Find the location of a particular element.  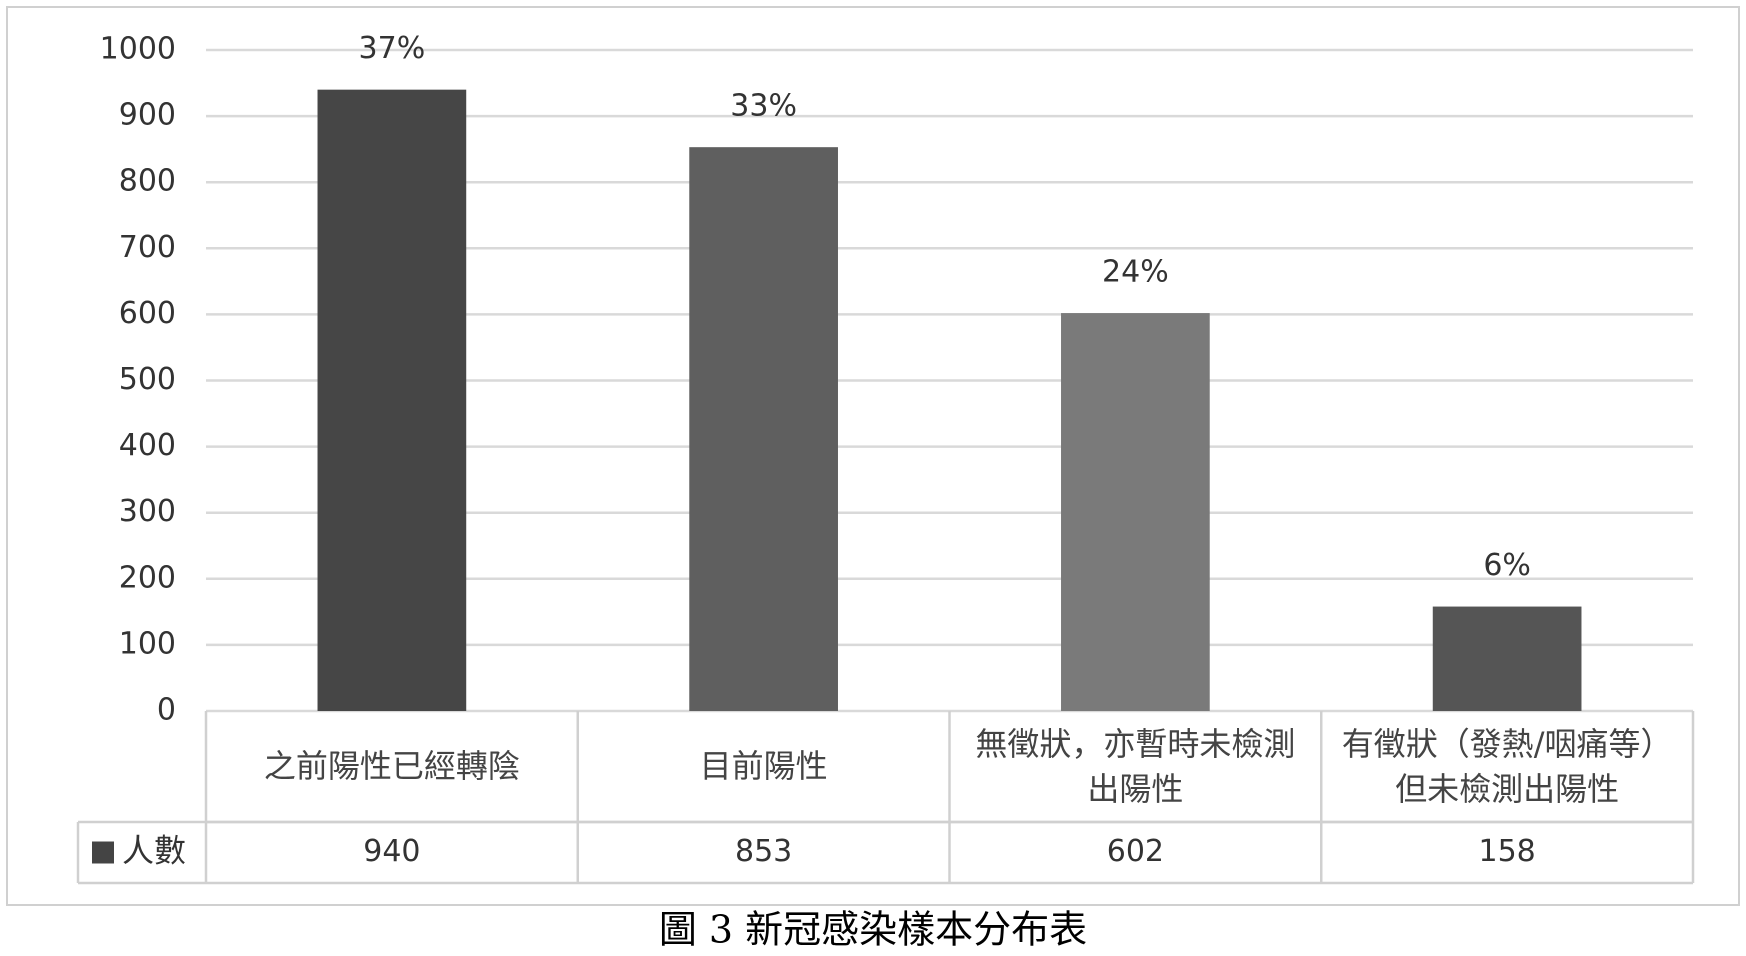

category-cell: 之前陽性已經轉陰 is located at coordinates (391, 766).